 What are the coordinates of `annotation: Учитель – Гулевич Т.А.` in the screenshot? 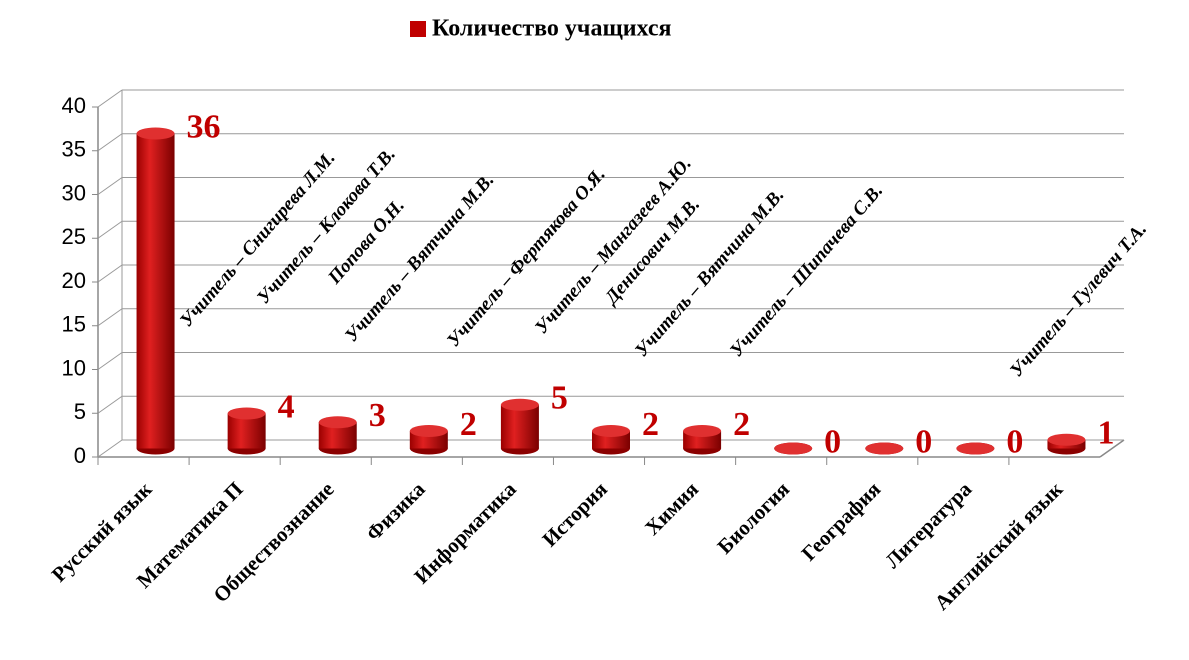 It's located at (1078, 300).